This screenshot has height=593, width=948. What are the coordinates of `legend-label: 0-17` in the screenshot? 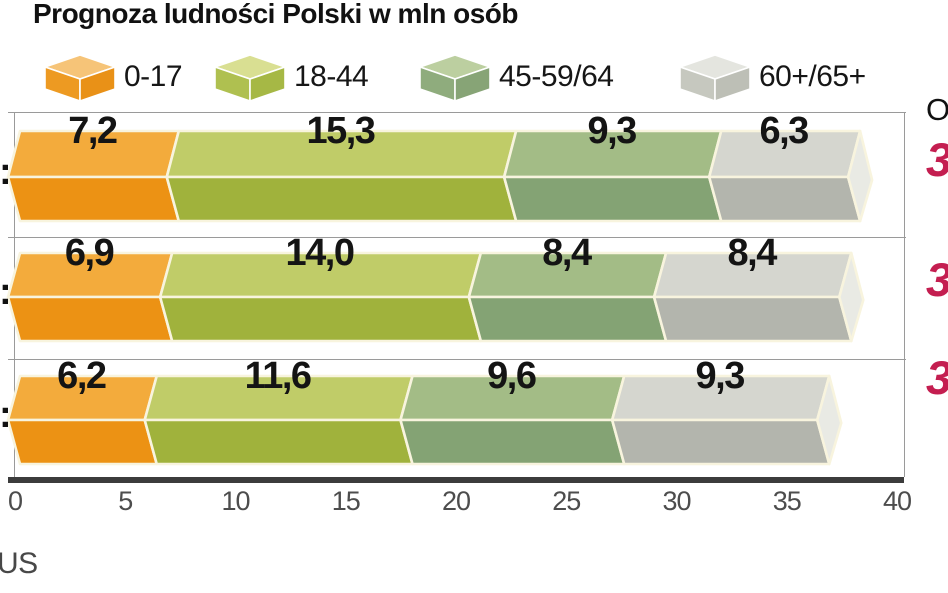 It's located at (153, 76).